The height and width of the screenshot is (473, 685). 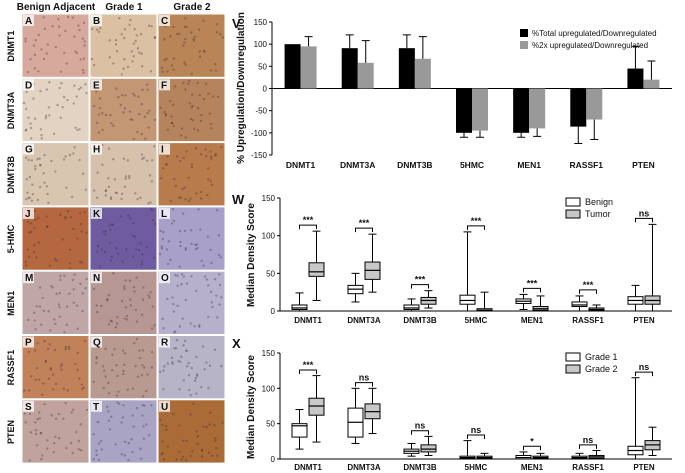 What do you see at coordinates (11, 46) in the screenshot?
I see `row-label: DNMT1` at bounding box center [11, 46].